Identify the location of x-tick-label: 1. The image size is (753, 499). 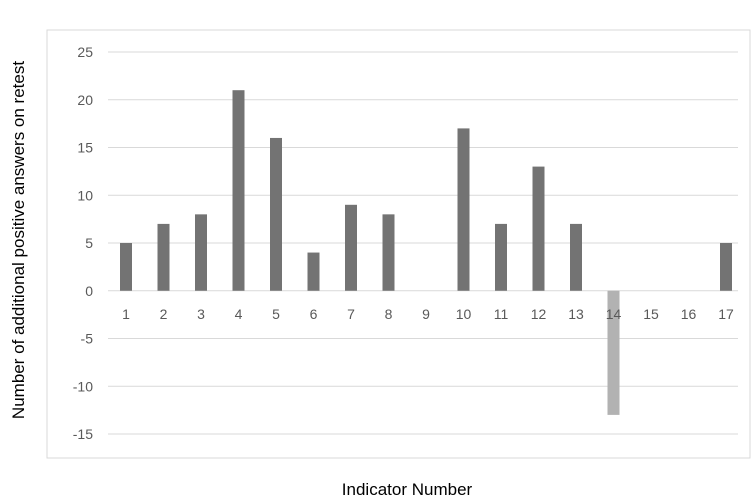
(126, 314).